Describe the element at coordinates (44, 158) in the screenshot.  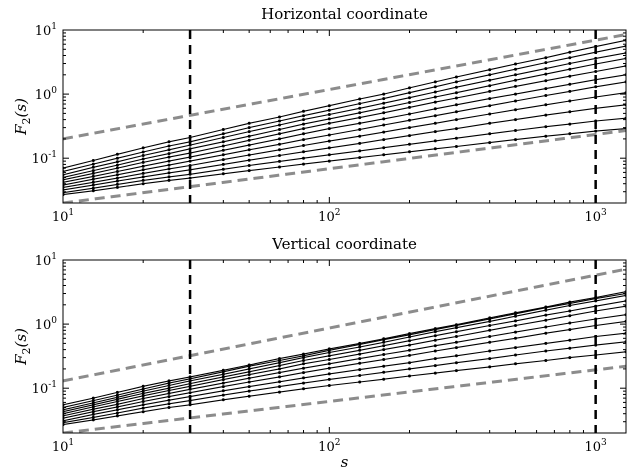
I see `y-tick-label: 10⁻¹` at that location.